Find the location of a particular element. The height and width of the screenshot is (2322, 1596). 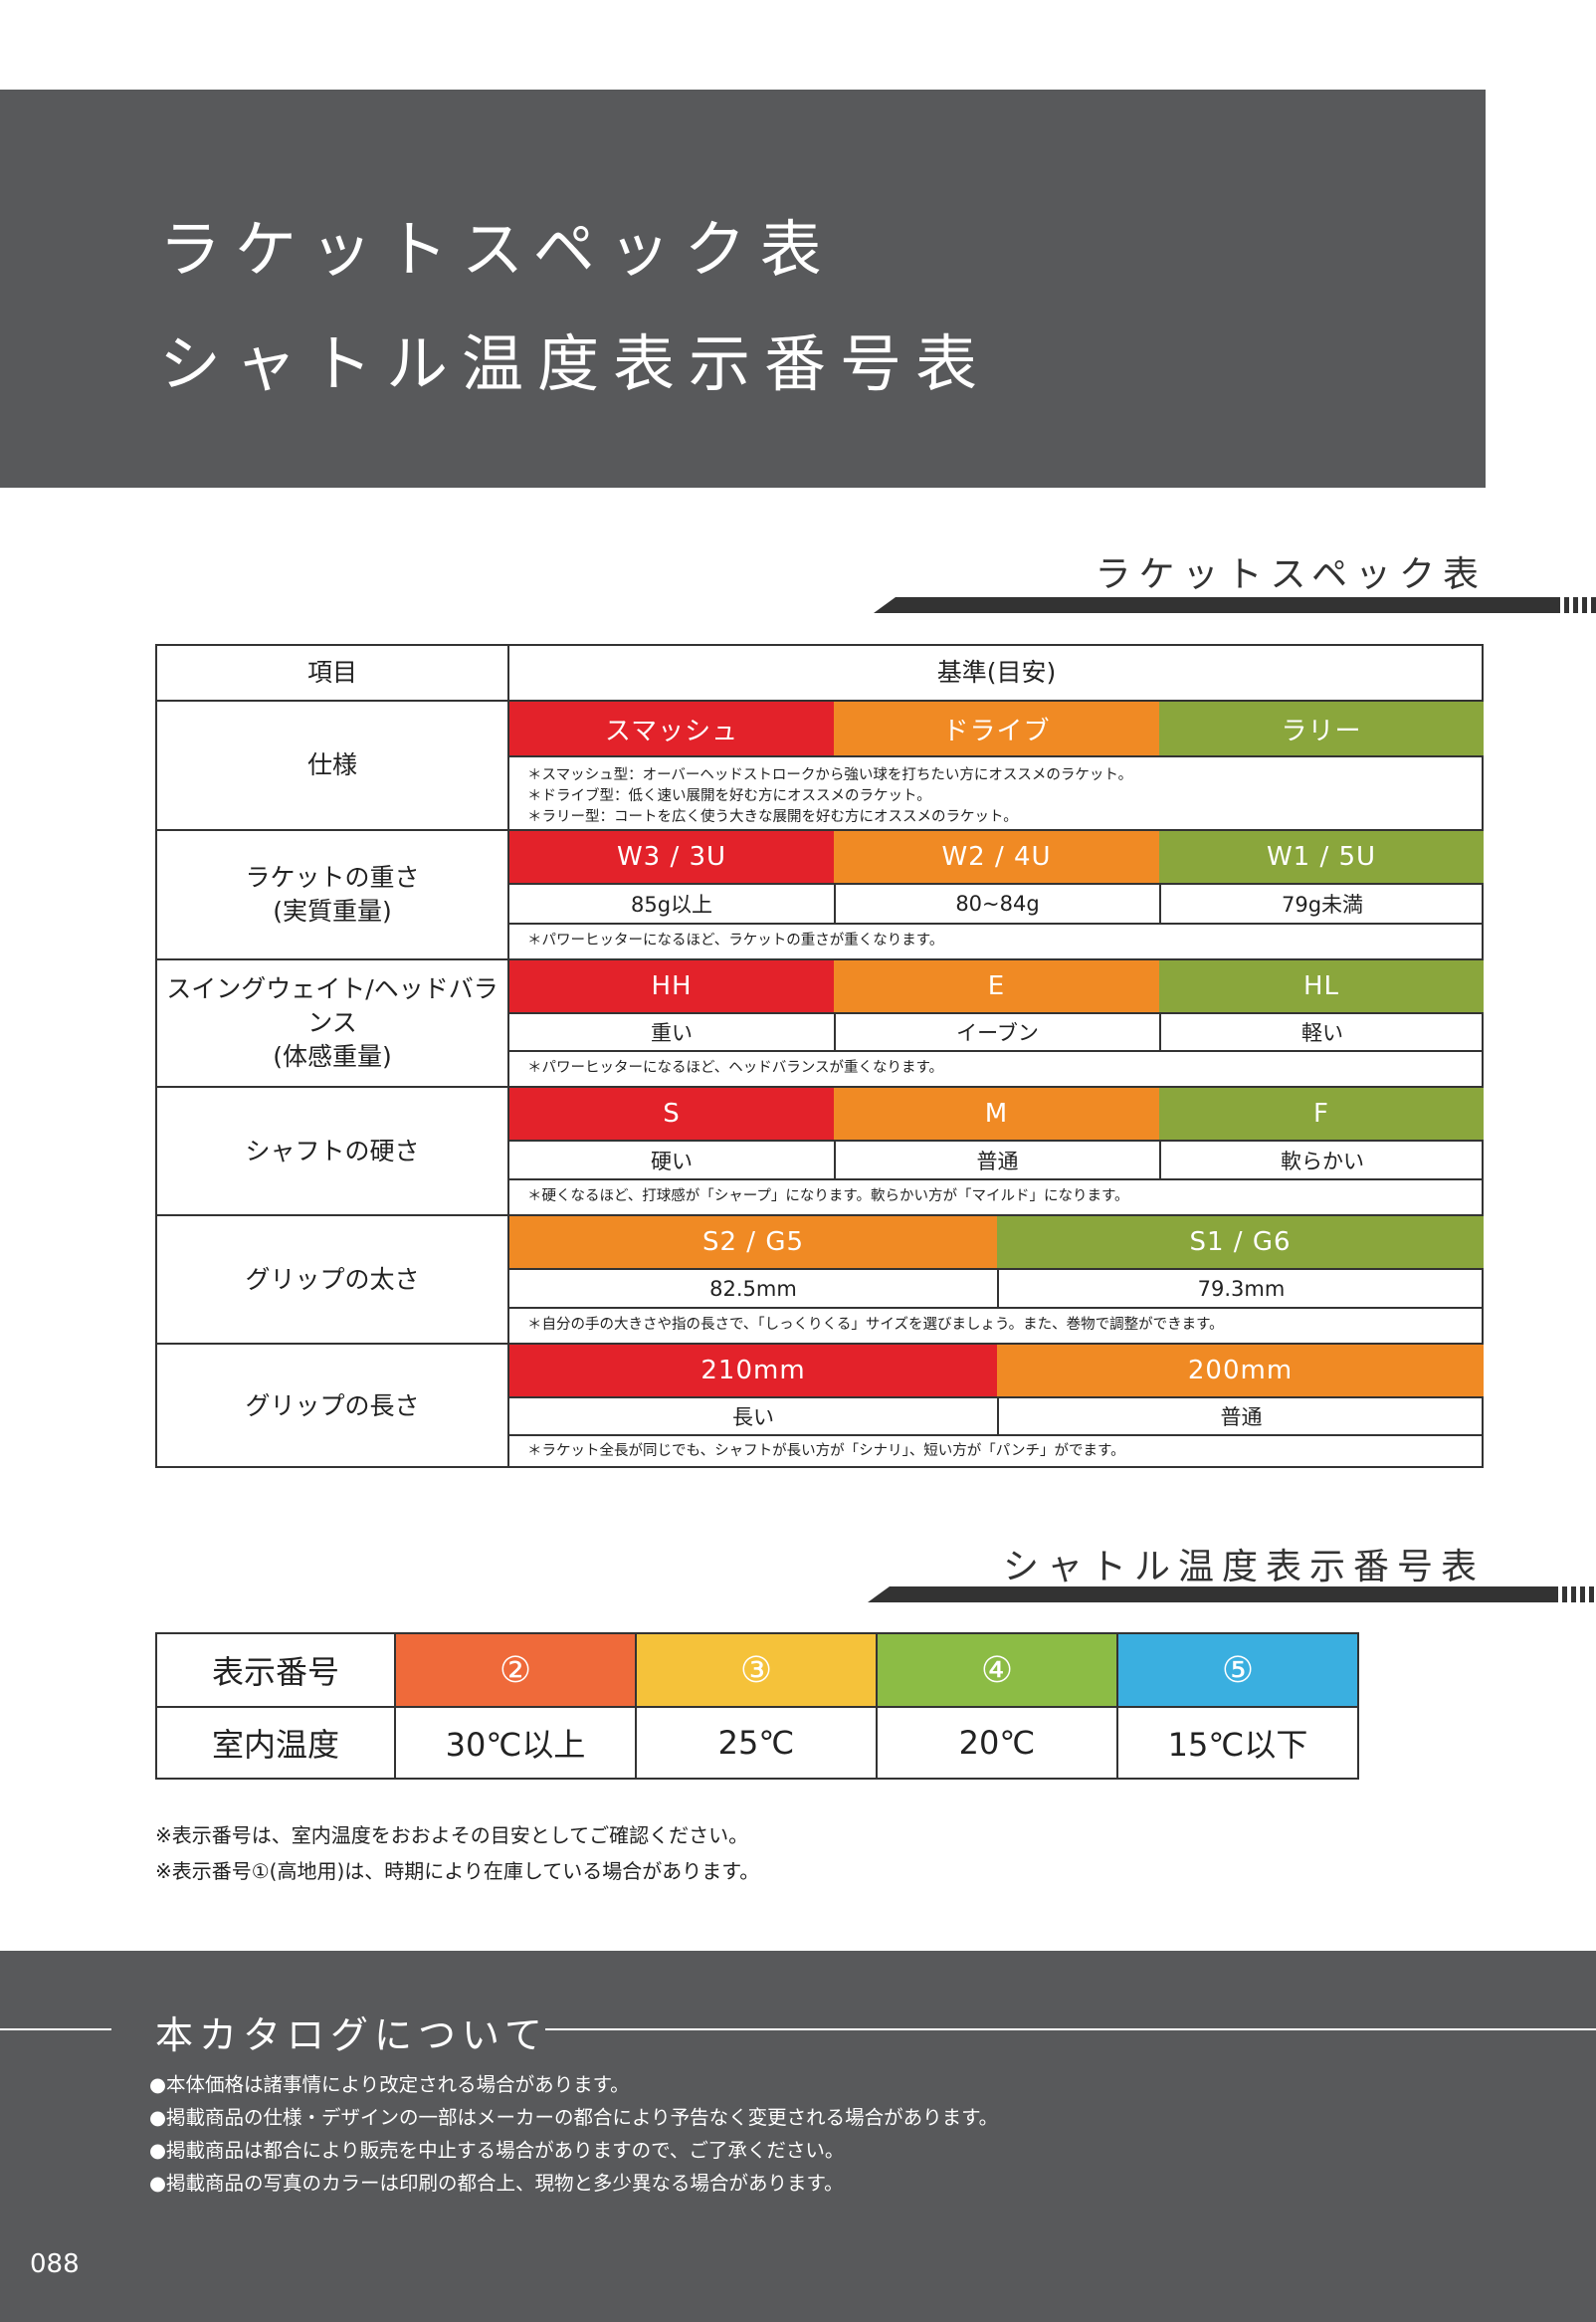

swing-value-3: 軽い is located at coordinates (1322, 1032).